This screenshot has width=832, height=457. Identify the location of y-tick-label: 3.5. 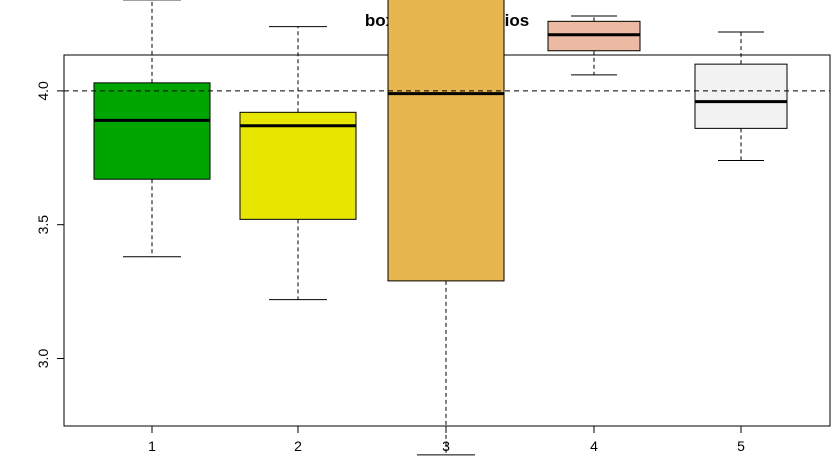
(43, 225).